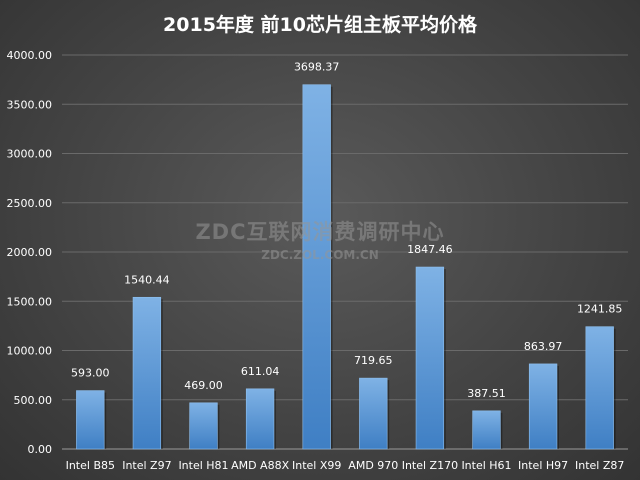 Image resolution: width=640 pixels, height=480 pixels. Describe the element at coordinates (203, 385) in the screenshot. I see `data-label: 469.00` at that location.